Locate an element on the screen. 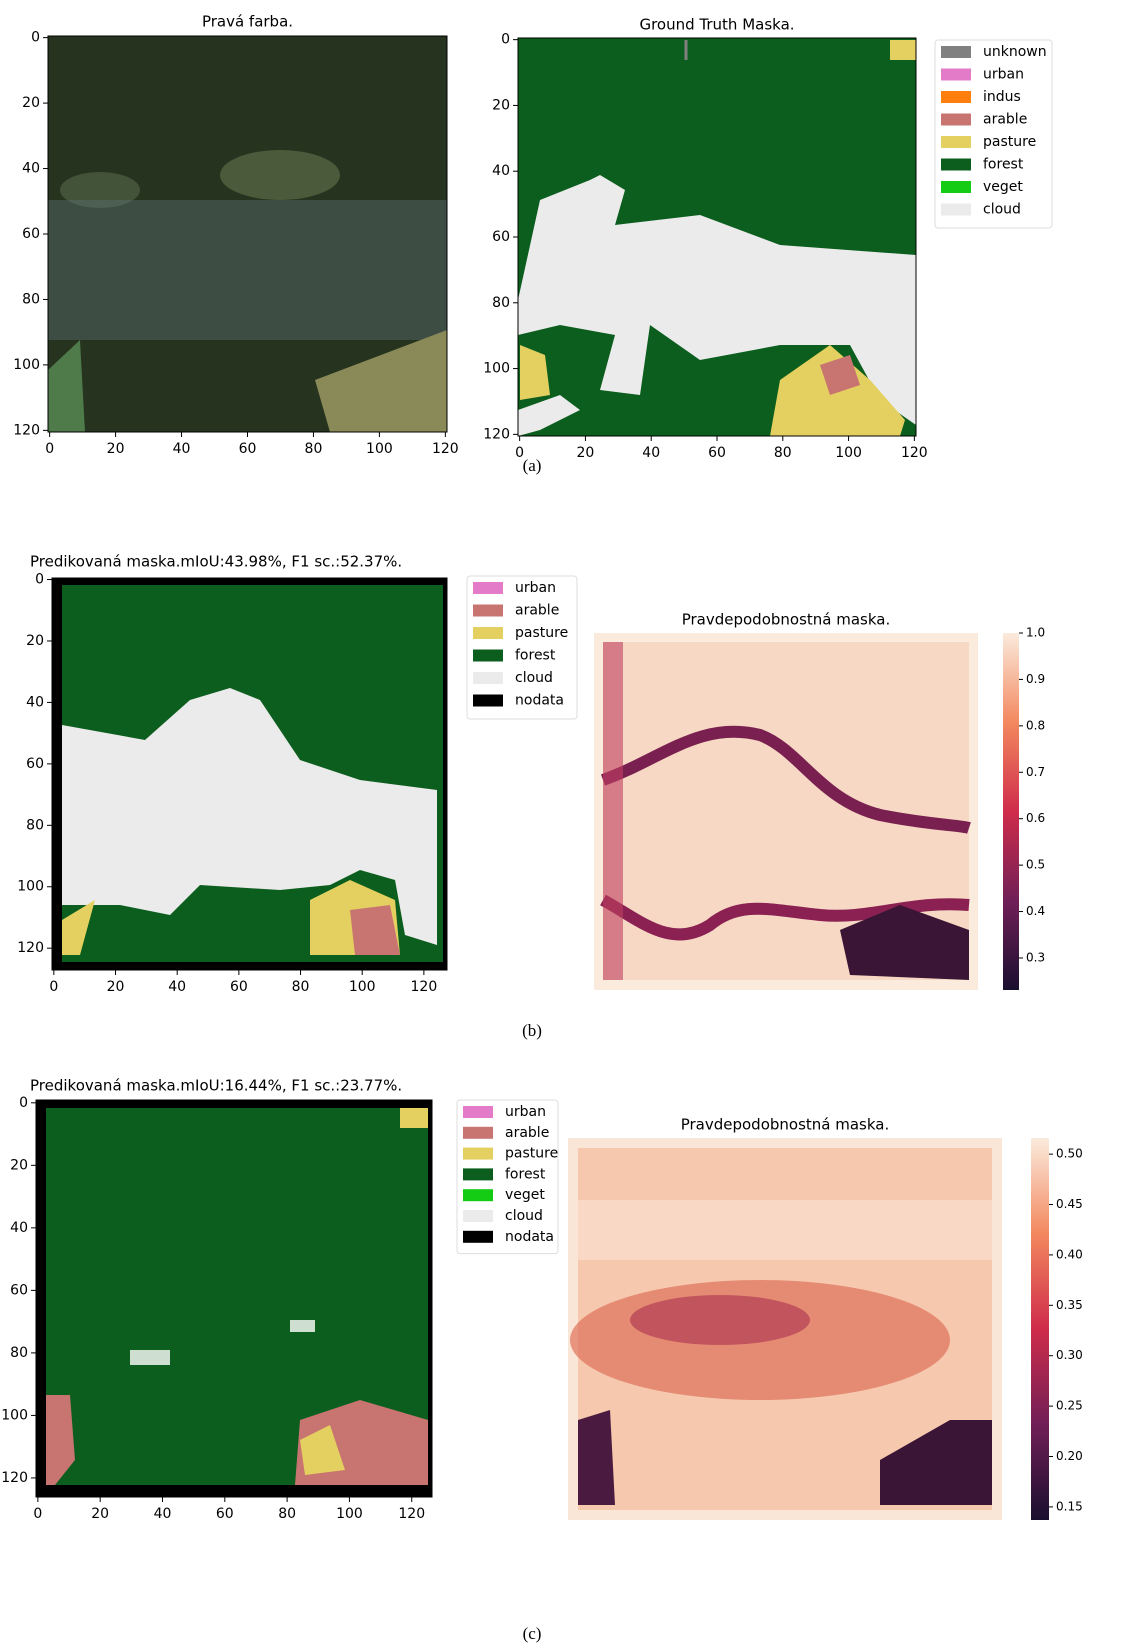 This screenshot has width=1142, height=1649. legend-label: urban is located at coordinates (1003, 75).